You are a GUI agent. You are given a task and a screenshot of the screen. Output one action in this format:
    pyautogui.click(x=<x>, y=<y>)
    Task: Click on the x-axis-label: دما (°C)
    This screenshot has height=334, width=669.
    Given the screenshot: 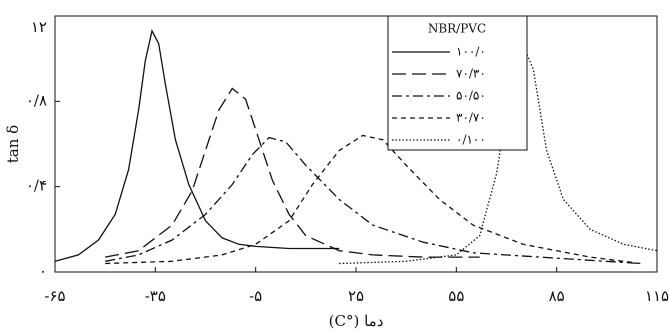 What is the action you would take?
    pyautogui.click(x=356, y=321)
    